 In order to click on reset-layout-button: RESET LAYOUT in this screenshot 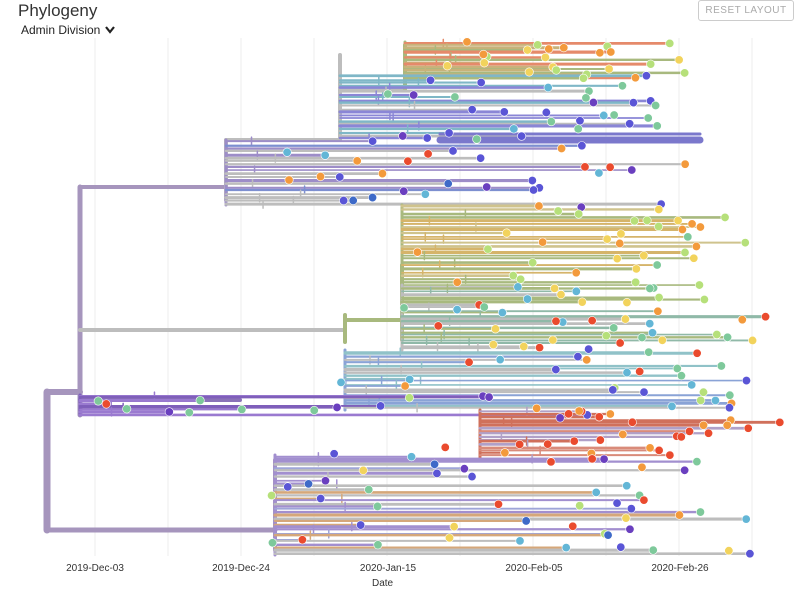, I will do `click(746, 10)`.